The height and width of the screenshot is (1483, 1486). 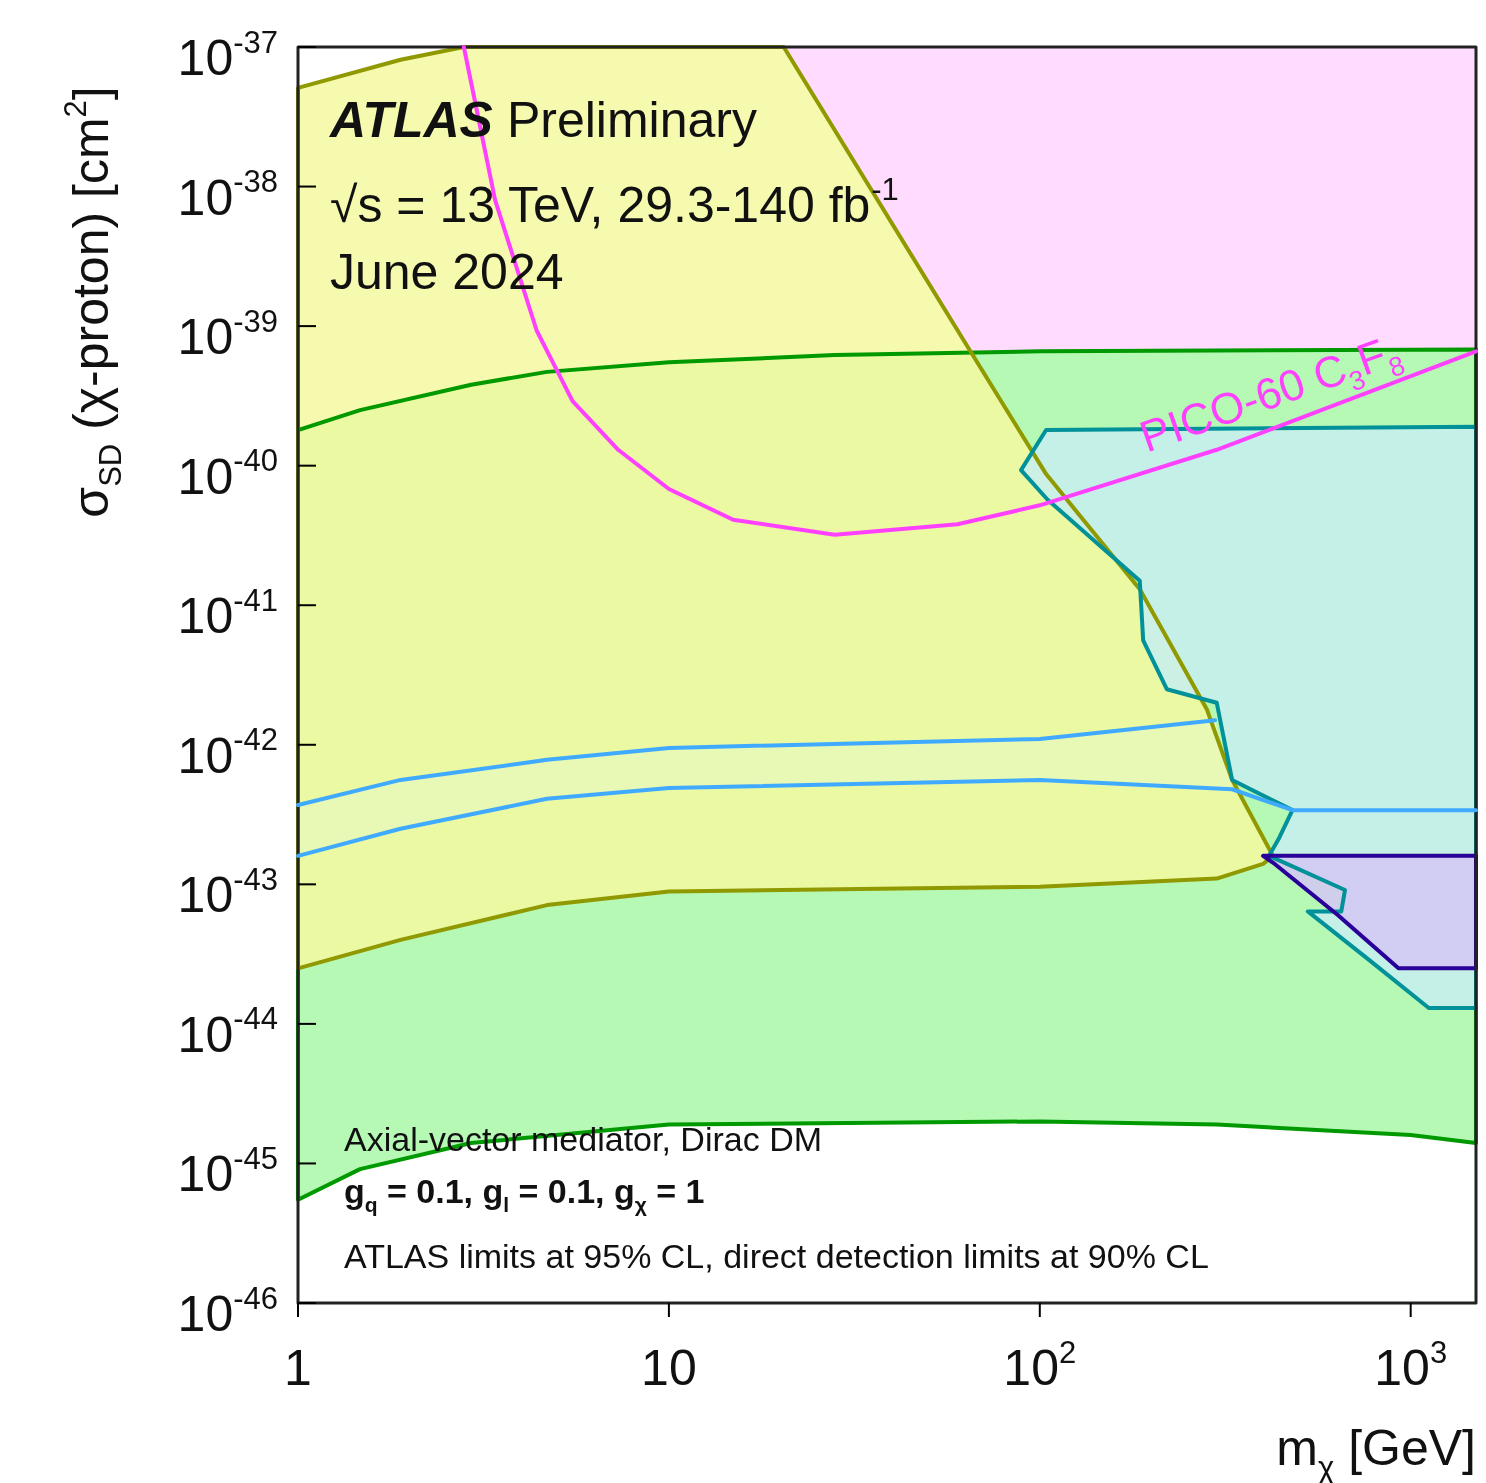 What do you see at coordinates (669, 1368) in the screenshot?
I see `x-tick-label: 10` at bounding box center [669, 1368].